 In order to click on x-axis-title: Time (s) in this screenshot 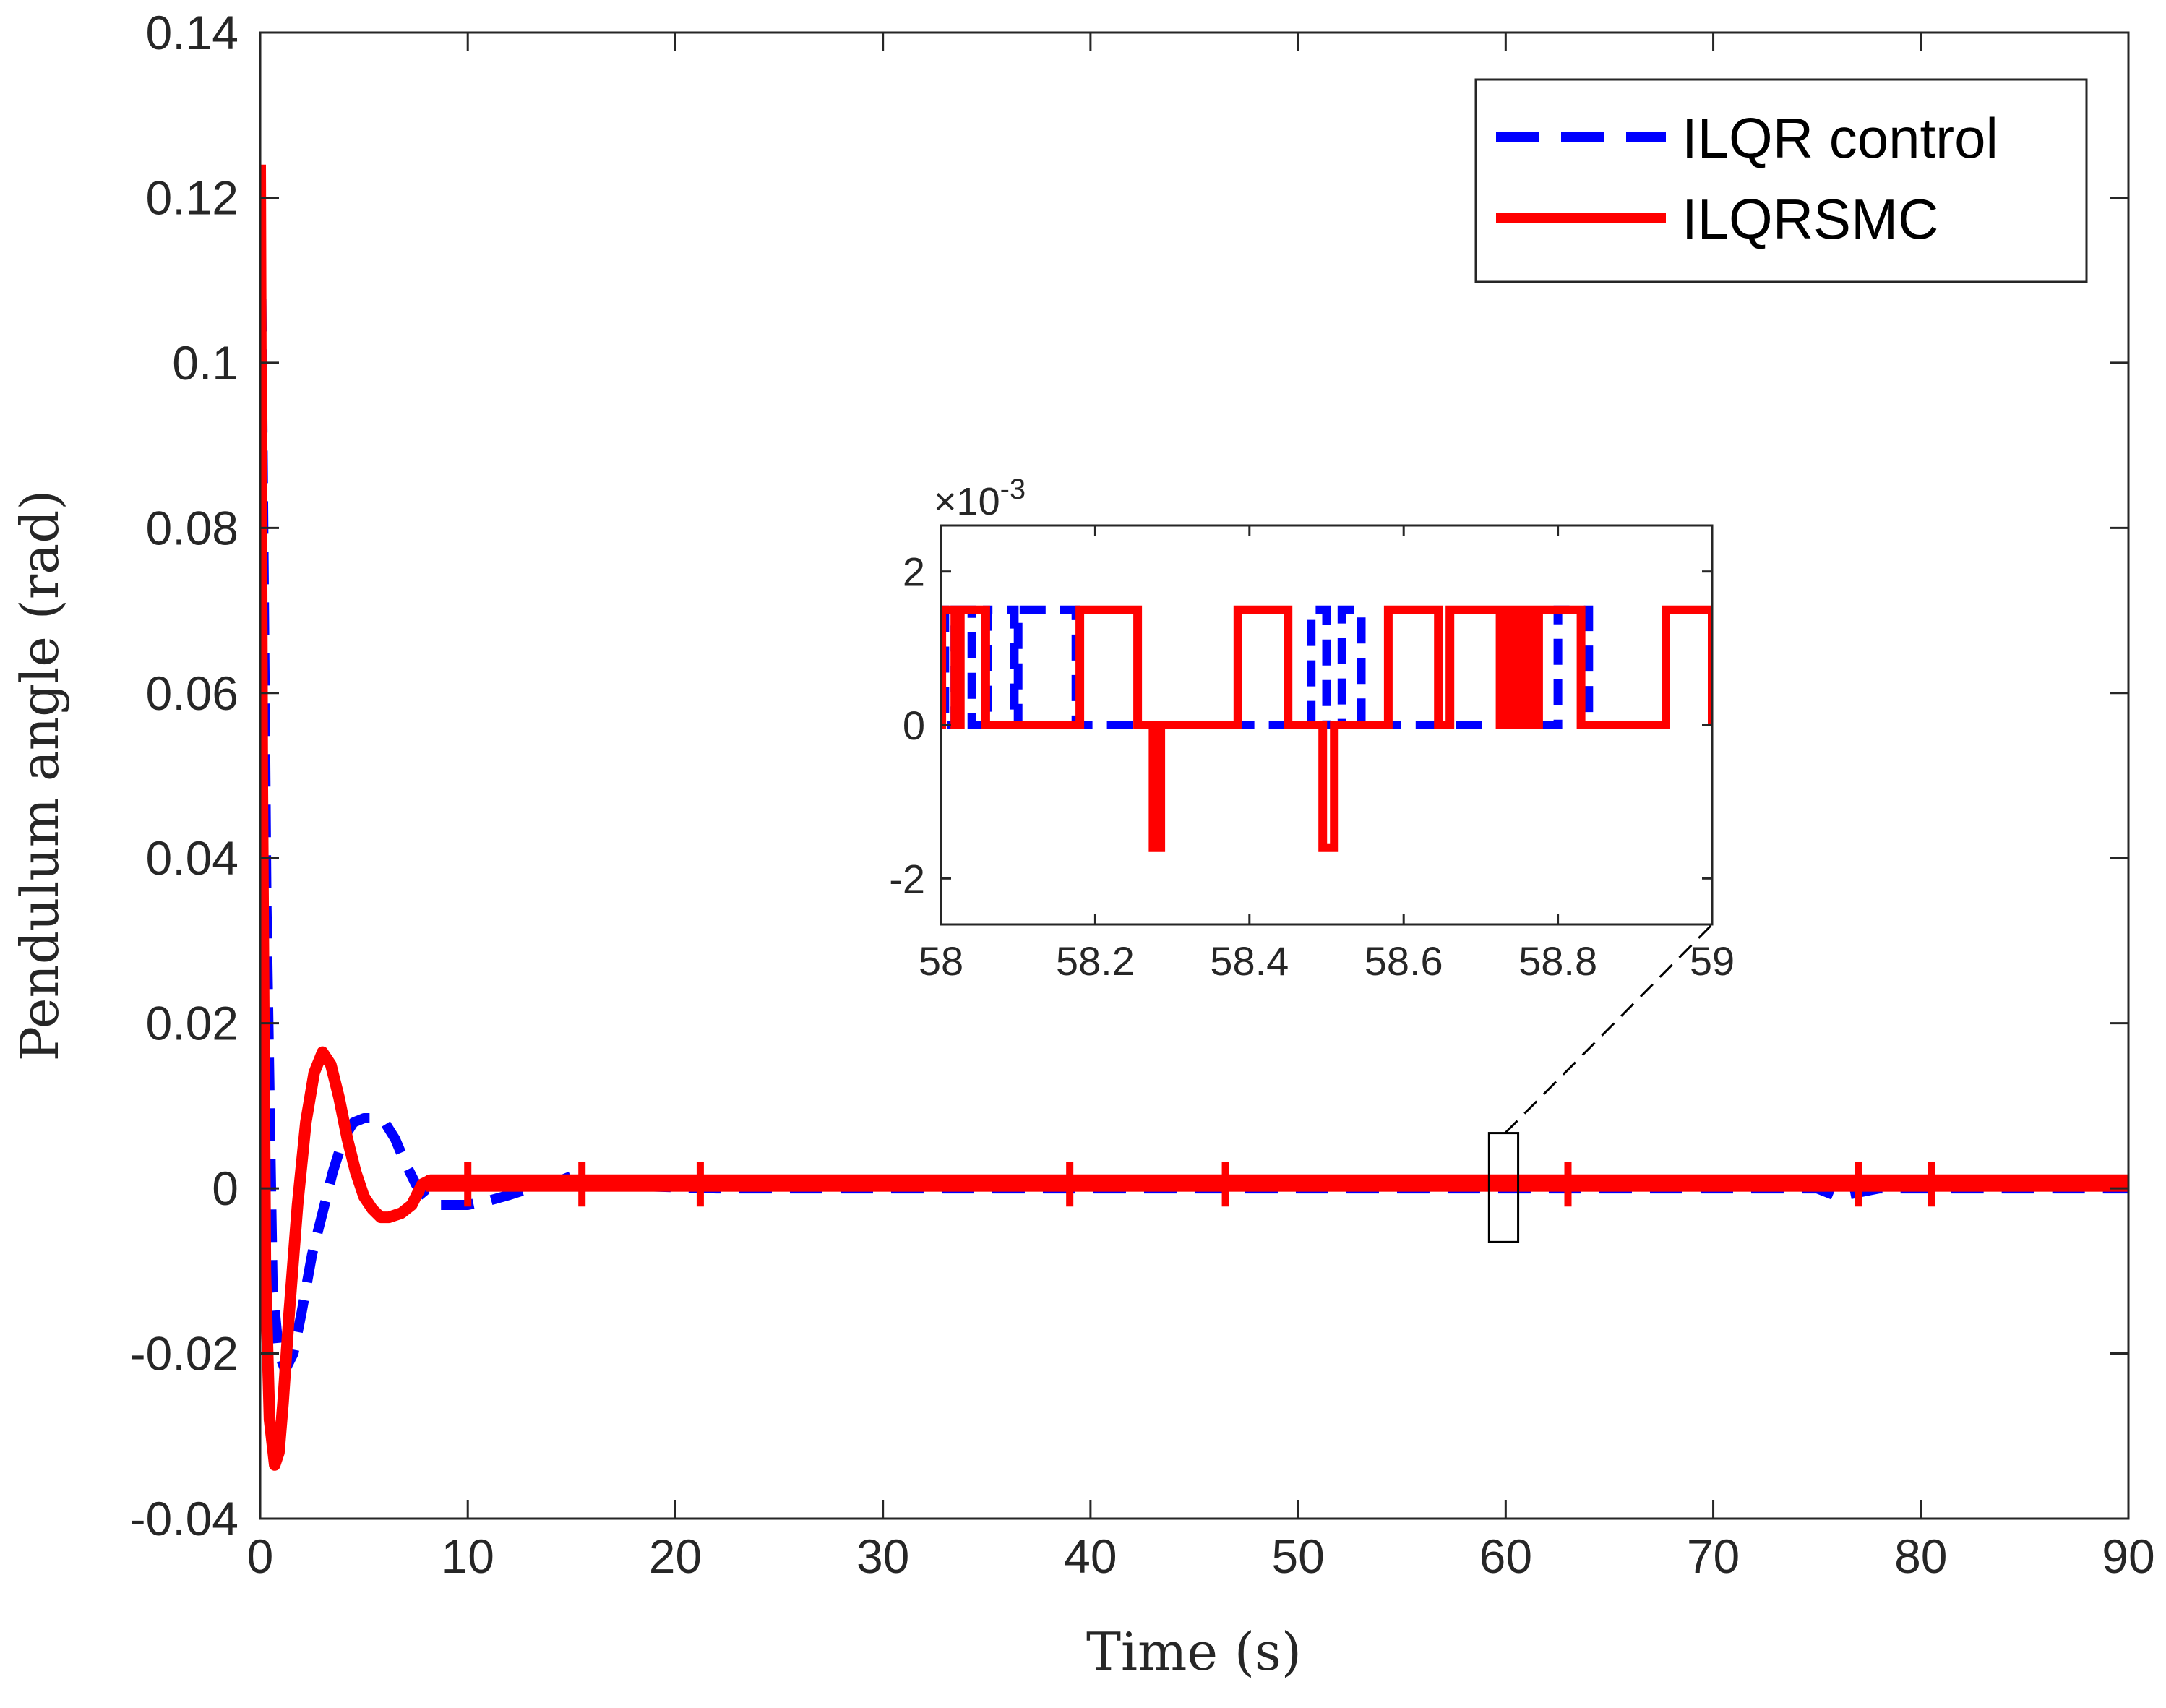, I will do `click(1194, 1651)`.